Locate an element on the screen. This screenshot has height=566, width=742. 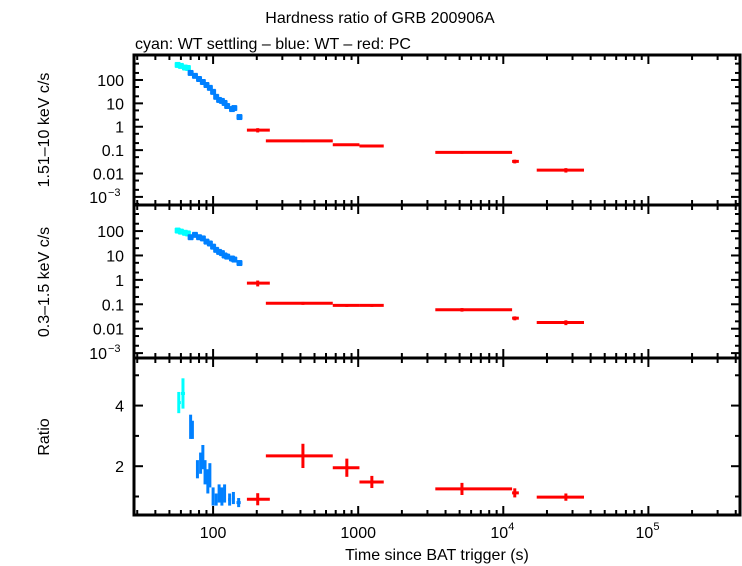
y-axis-label-soft: 0.3–1.5 keV c/s is located at coordinates (44, 282).